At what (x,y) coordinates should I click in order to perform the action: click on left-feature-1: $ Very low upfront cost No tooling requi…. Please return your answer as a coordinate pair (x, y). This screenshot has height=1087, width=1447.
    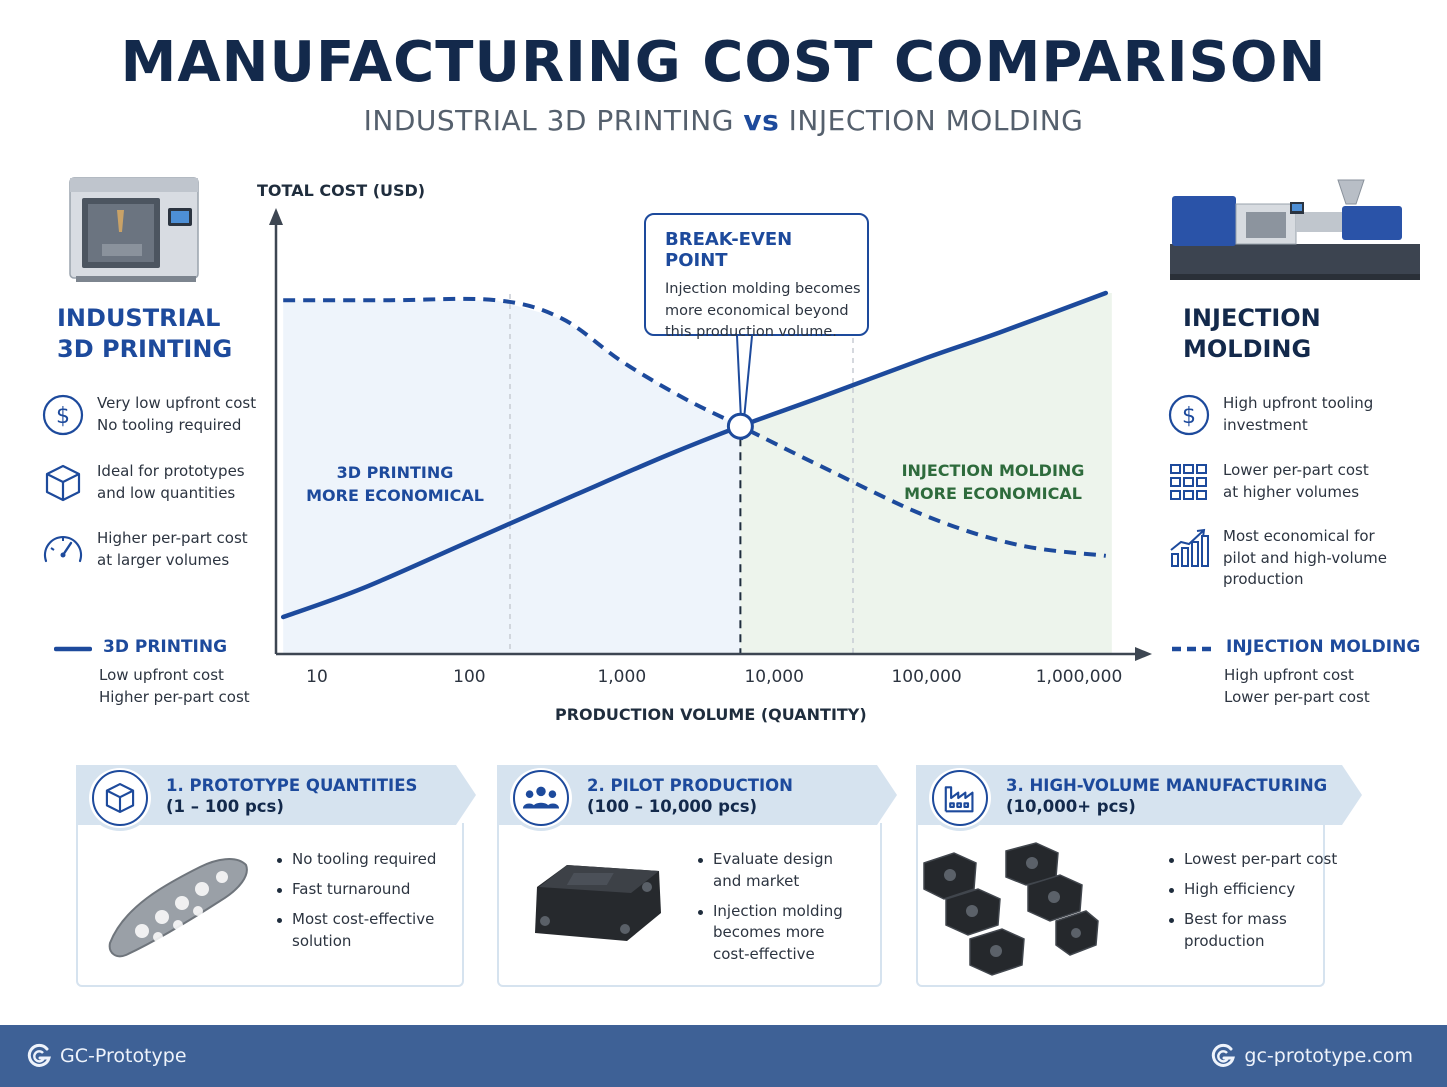
    Looking at the image, I should click on (148, 415).